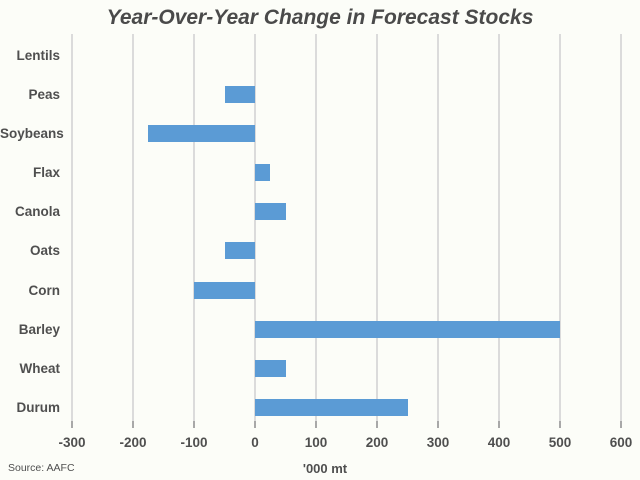 This screenshot has height=480, width=640. What do you see at coordinates (331, 407) in the screenshot?
I see `bar-durum` at bounding box center [331, 407].